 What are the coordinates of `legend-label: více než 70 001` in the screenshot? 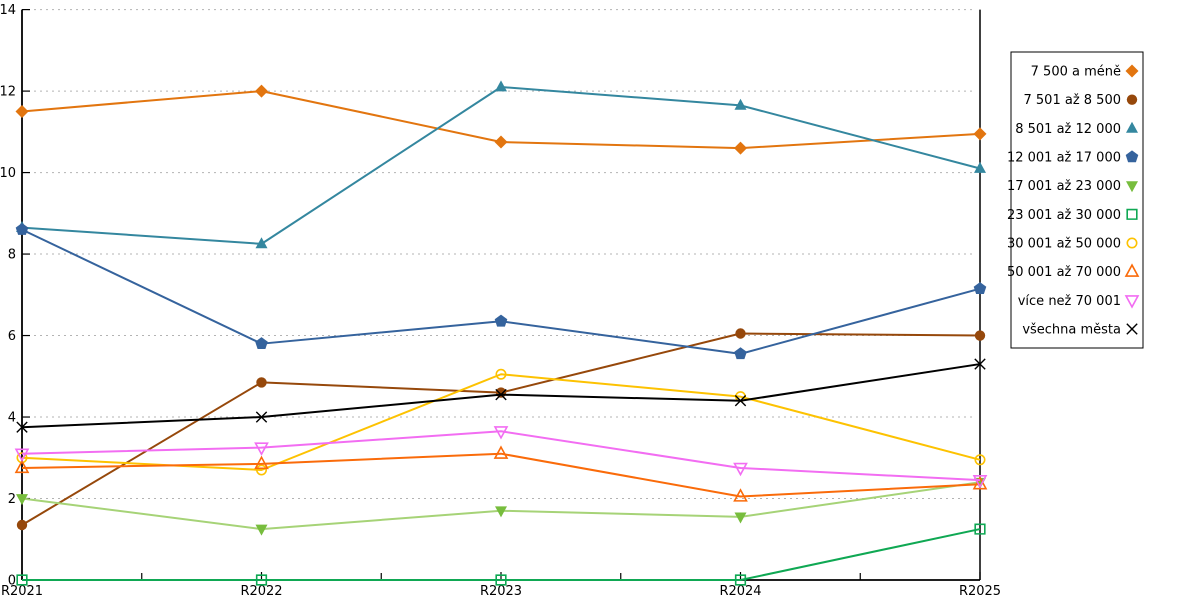 It's located at (1069, 301).